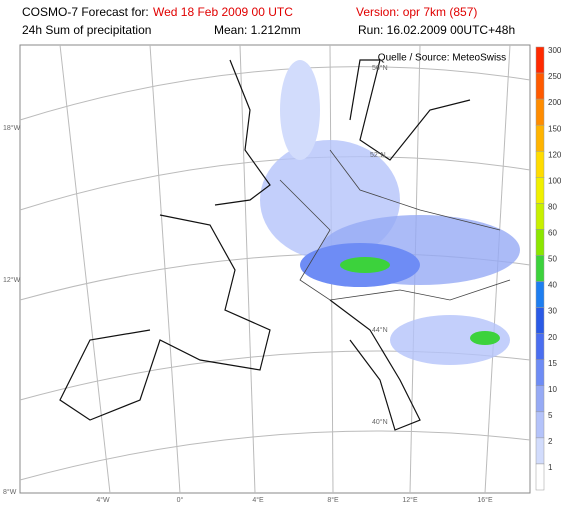  I want to click on legend-label: 10, so click(552, 389).